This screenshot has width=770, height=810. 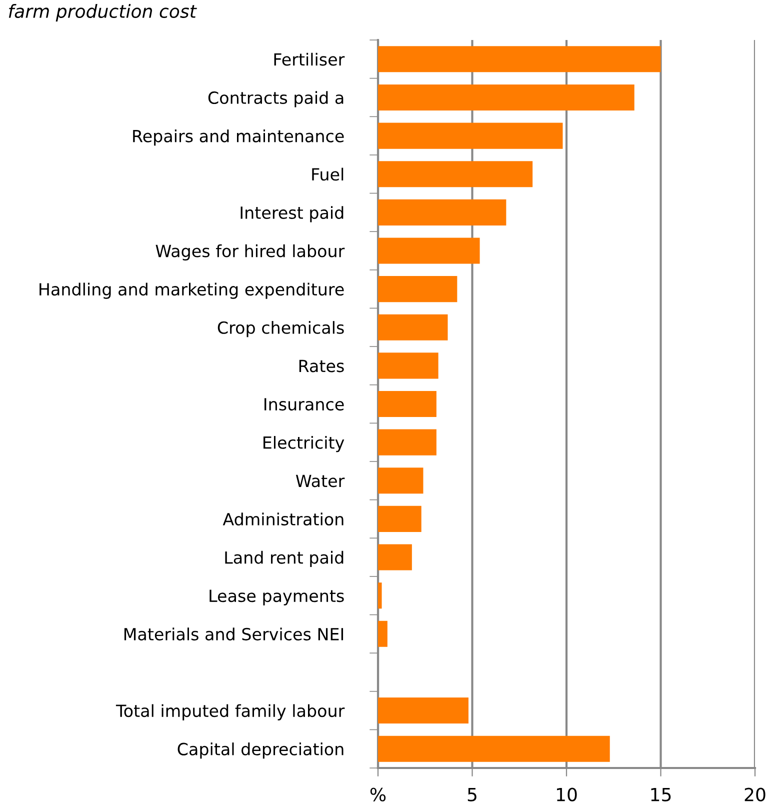 I want to click on x-tick-label: %, so click(x=378, y=795).